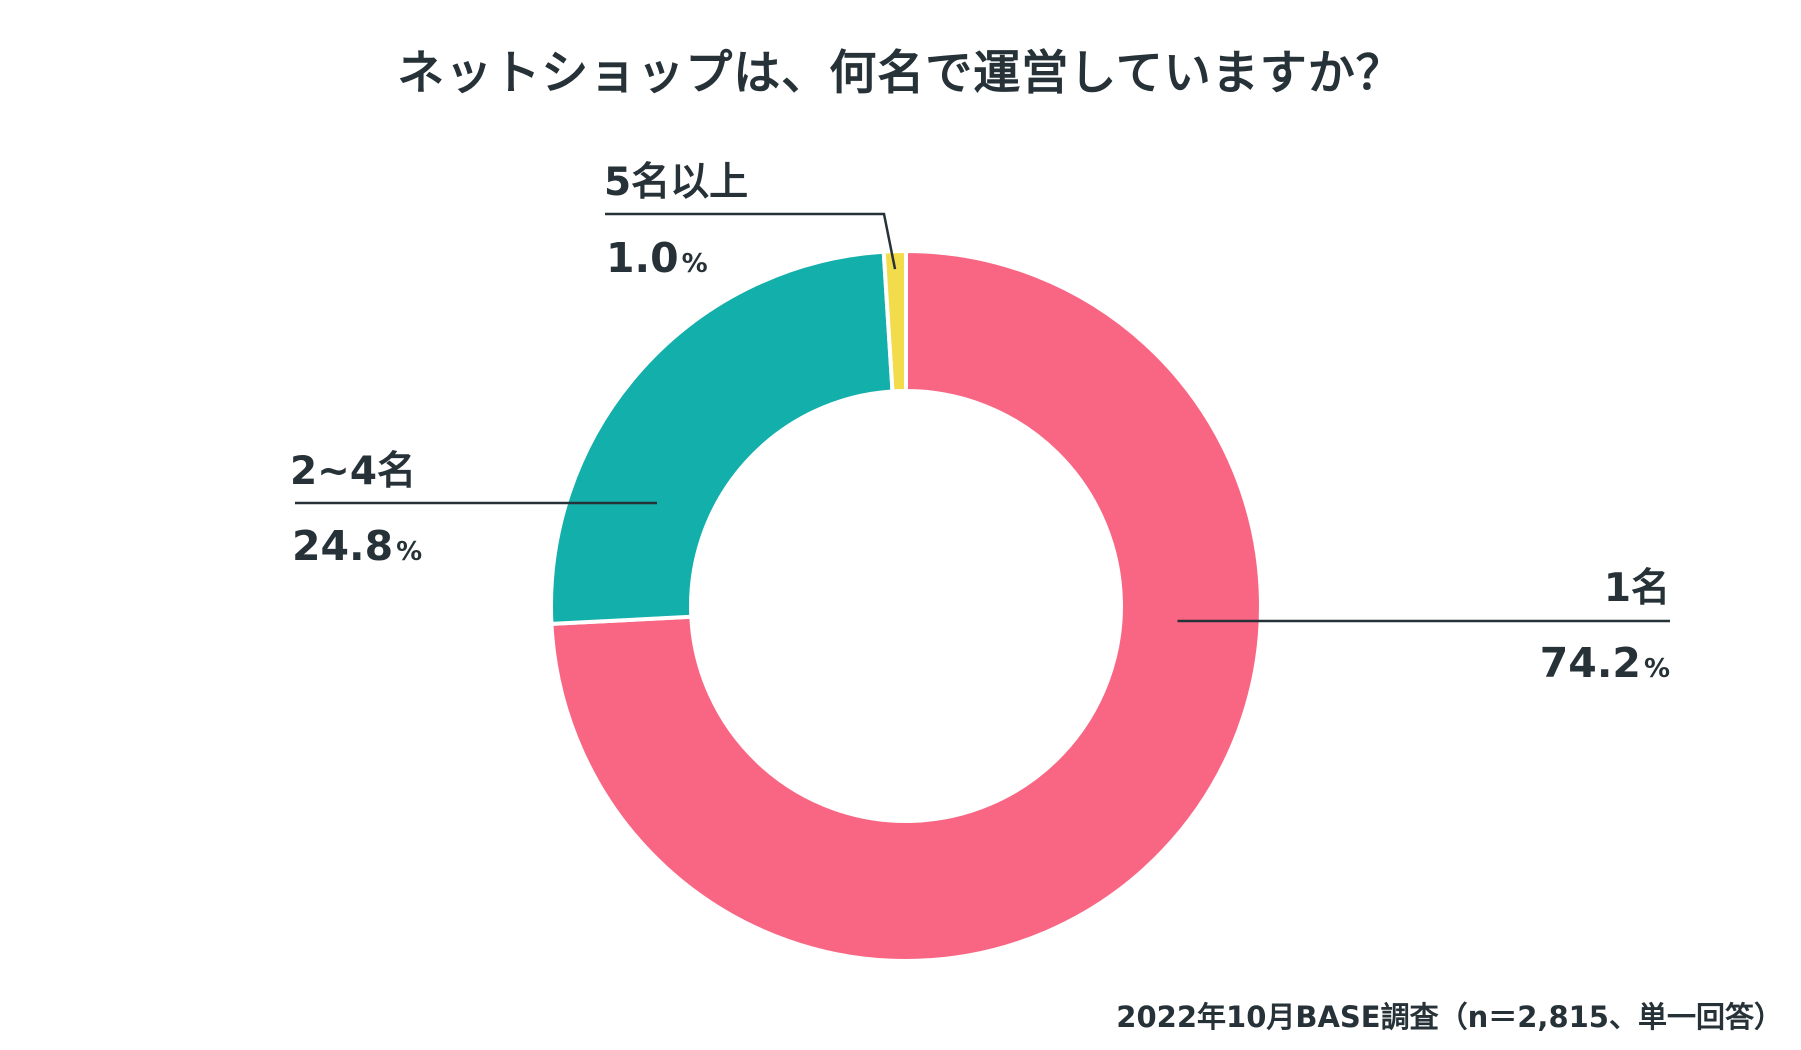  I want to click on chart-title: ネットショップは、何名で運営していますか？, so click(900, 73).